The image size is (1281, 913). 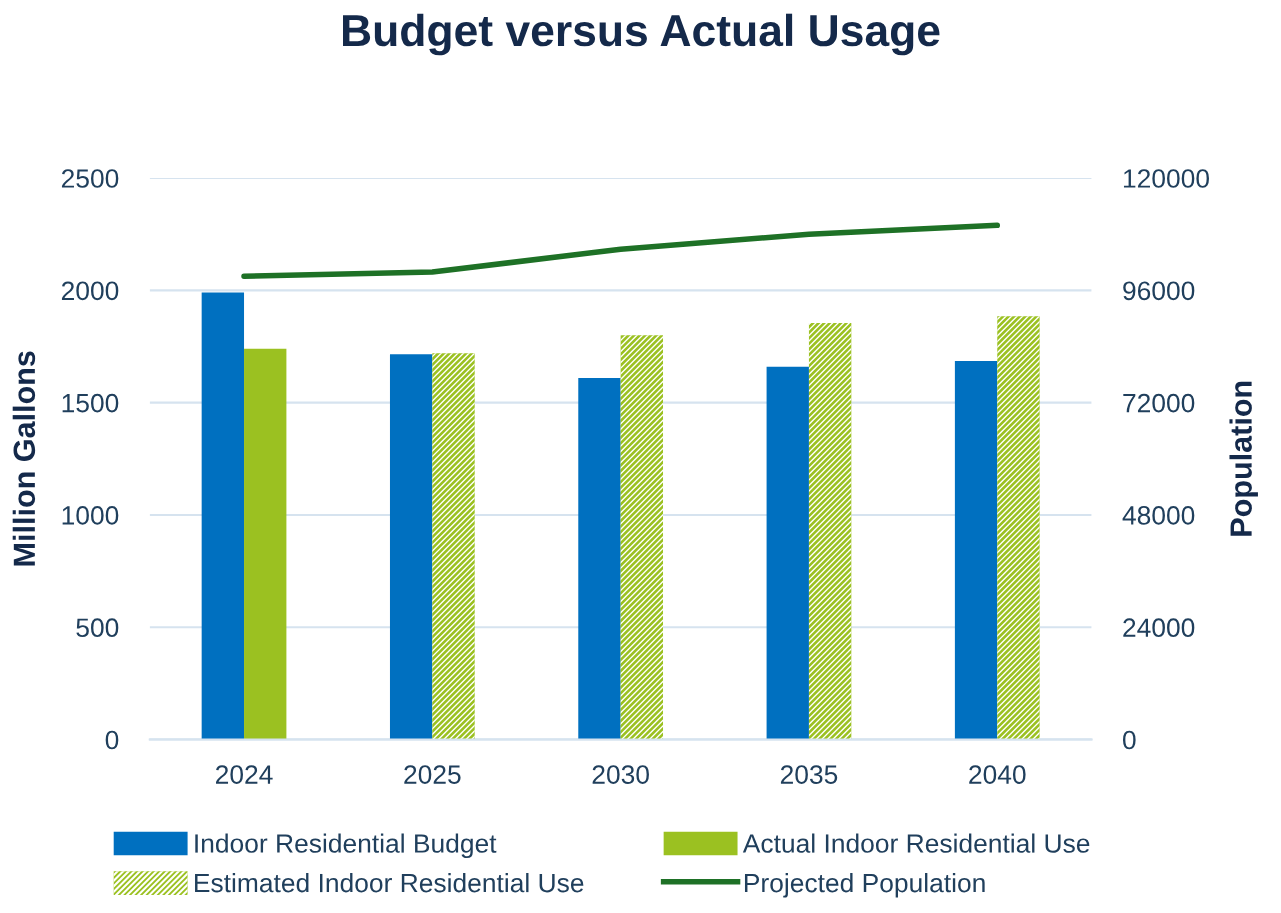 What do you see at coordinates (1243, 458) in the screenshot?
I see `y2-axis-title: Population` at bounding box center [1243, 458].